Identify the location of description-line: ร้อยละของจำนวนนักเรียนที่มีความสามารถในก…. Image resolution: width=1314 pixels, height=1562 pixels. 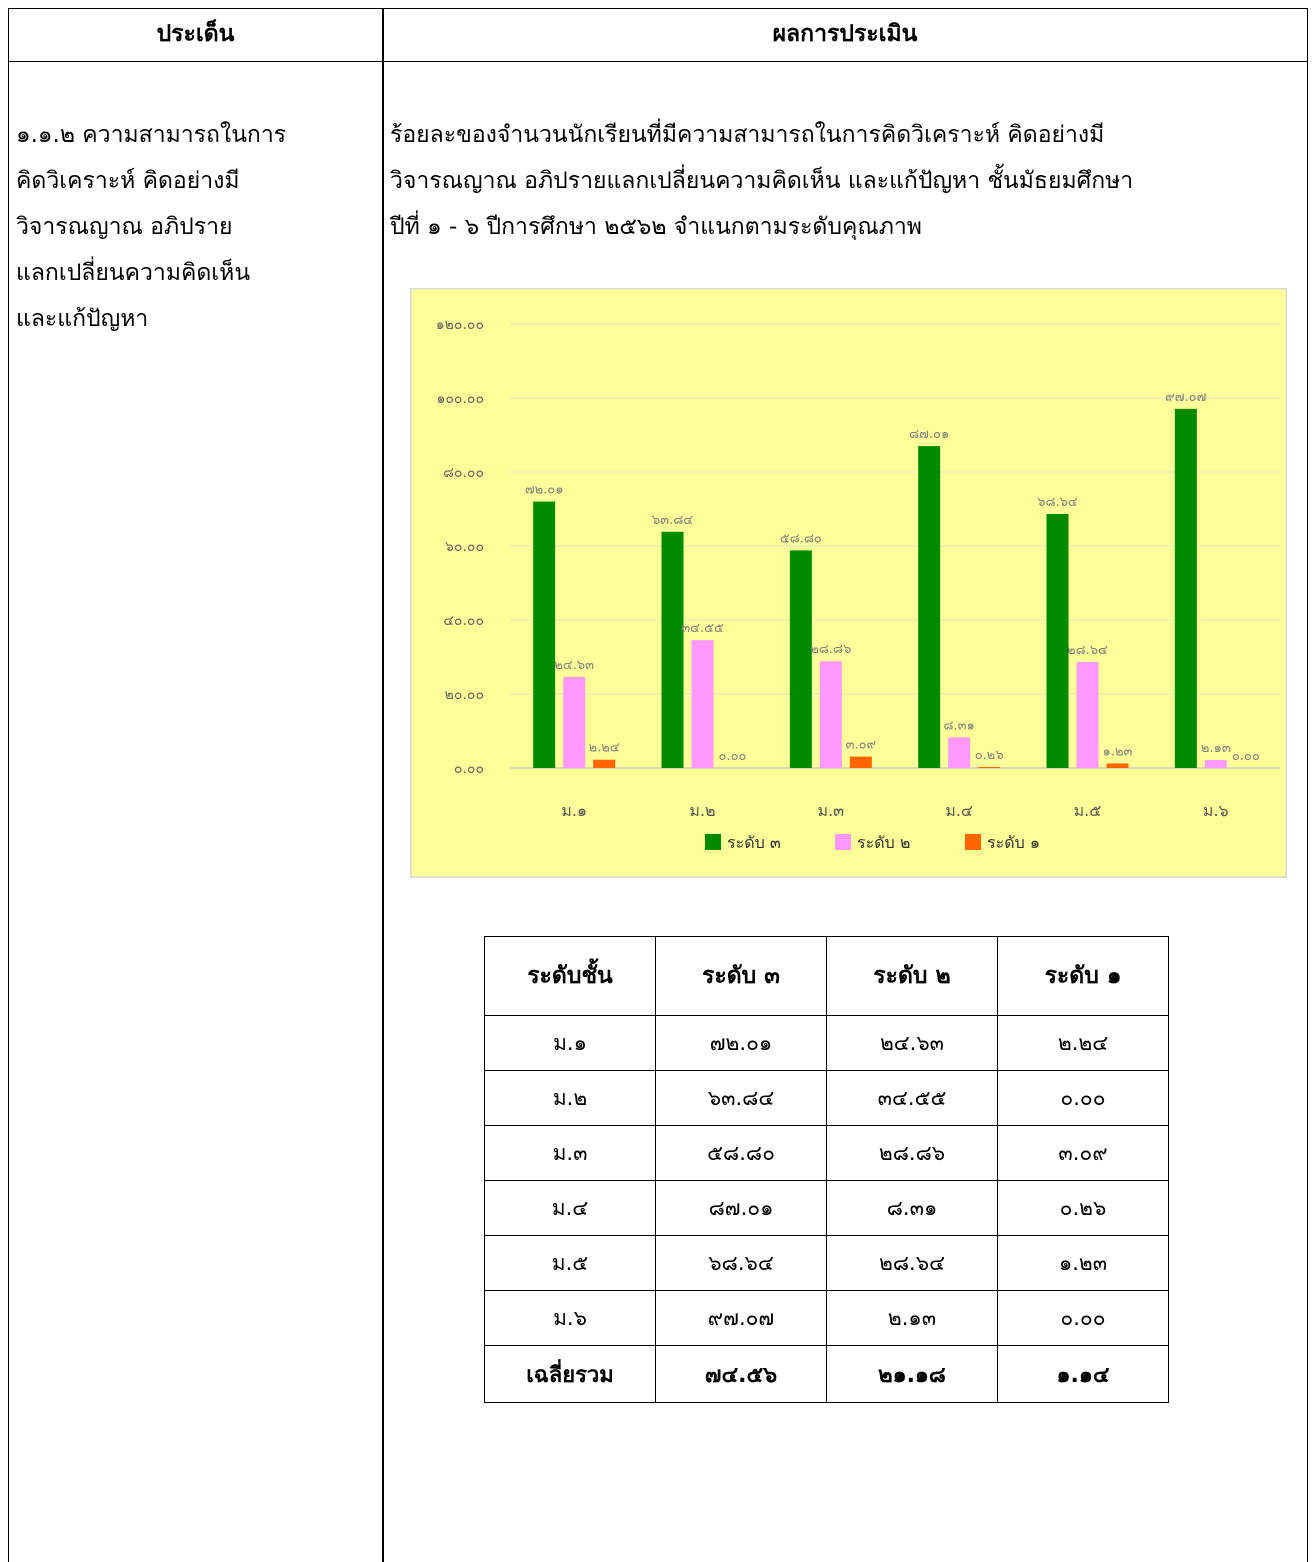
(747, 135).